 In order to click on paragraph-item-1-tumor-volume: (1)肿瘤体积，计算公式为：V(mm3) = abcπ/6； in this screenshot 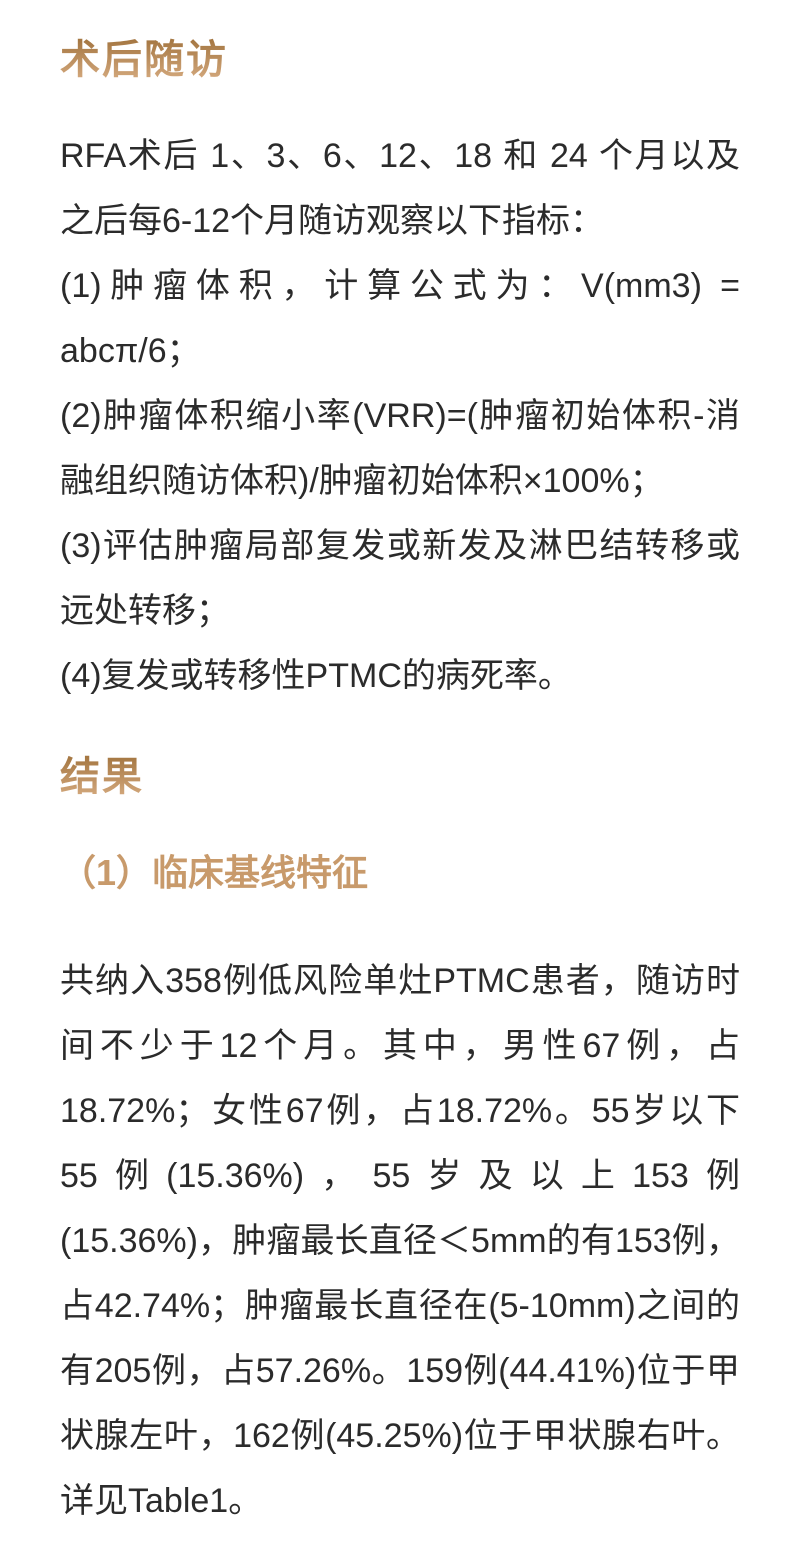, I will do `click(400, 318)`.